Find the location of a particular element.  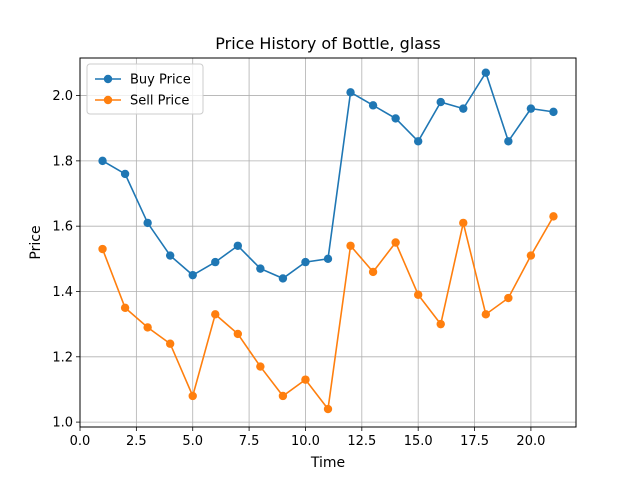

y-tick-label: 1.6 is located at coordinates (62, 227).